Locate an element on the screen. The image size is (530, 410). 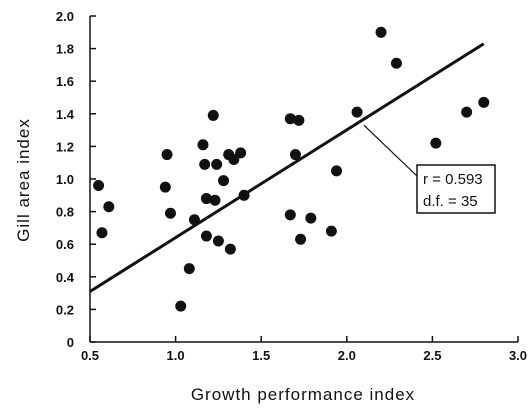
x-axis-title: Growth performance index is located at coordinates (303, 394).